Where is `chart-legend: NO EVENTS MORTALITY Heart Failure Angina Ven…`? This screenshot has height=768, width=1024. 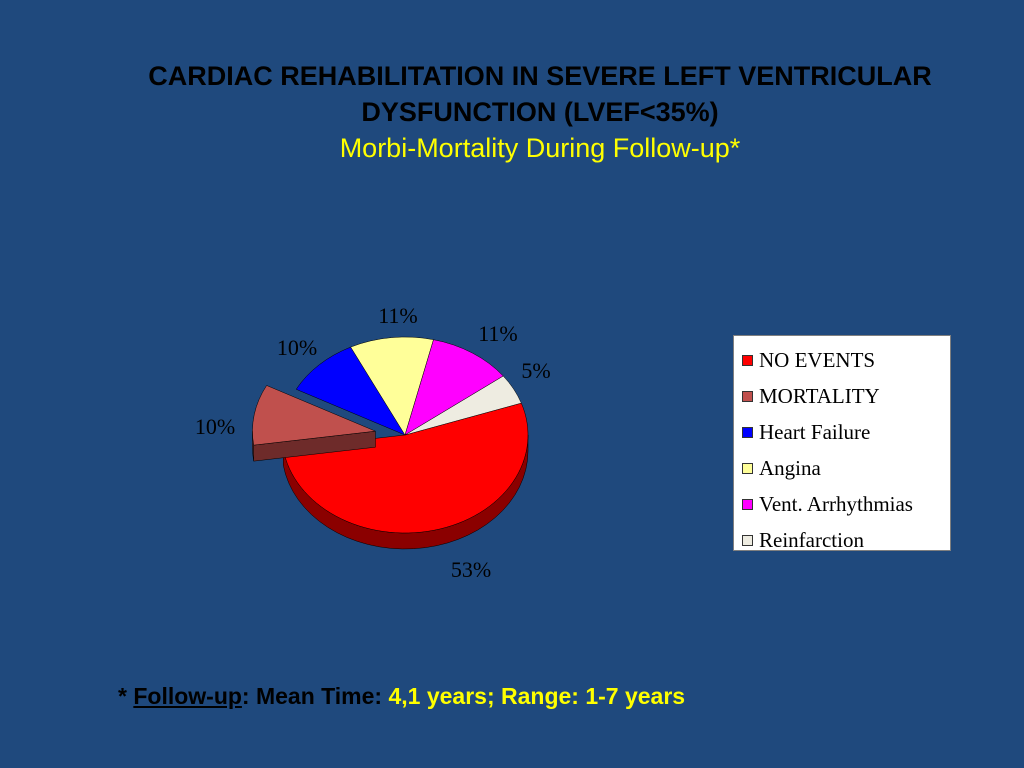 chart-legend: NO EVENTS MORTALITY Heart Failure Angina Ven… is located at coordinates (842, 443).